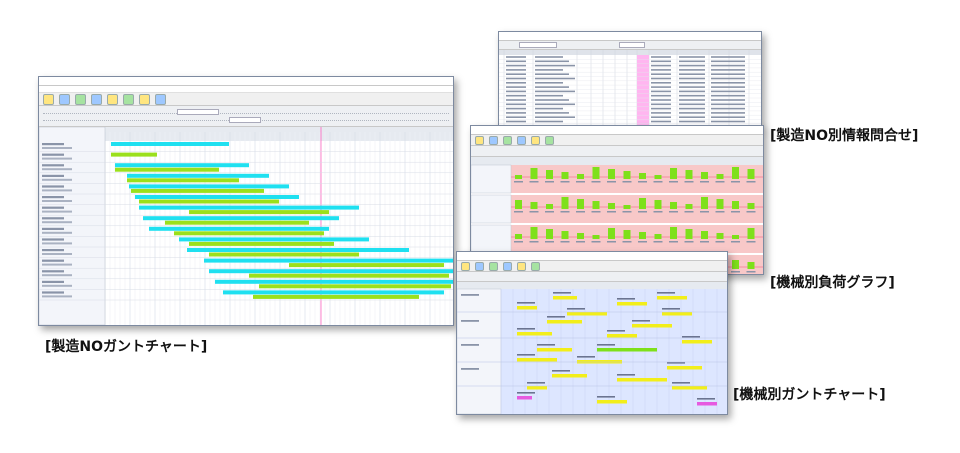  What do you see at coordinates (246, 89) in the screenshot?
I see `menu-bar` at bounding box center [246, 89].